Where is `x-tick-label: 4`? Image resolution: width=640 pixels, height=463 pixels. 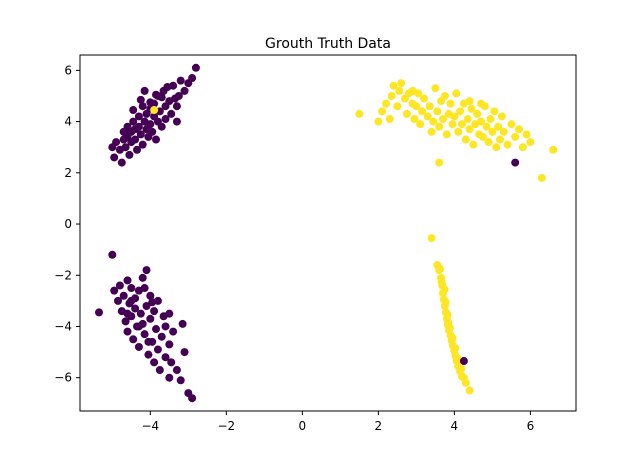 x-tick-label: 4 is located at coordinates (455, 426).